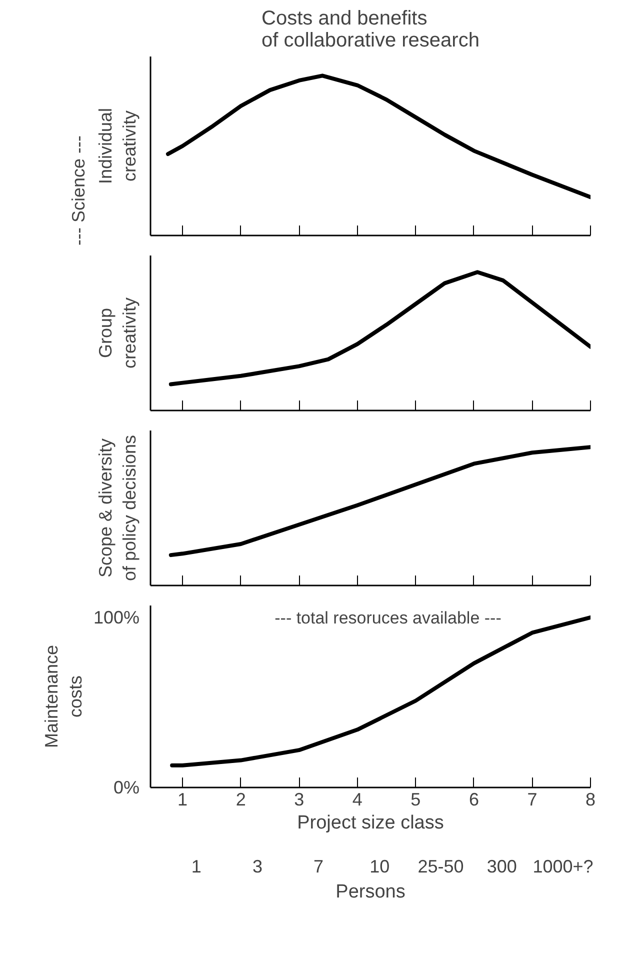 The height and width of the screenshot is (961, 621). Describe the element at coordinates (532, 800) in the screenshot. I see `x-tick-label: 7` at that location.